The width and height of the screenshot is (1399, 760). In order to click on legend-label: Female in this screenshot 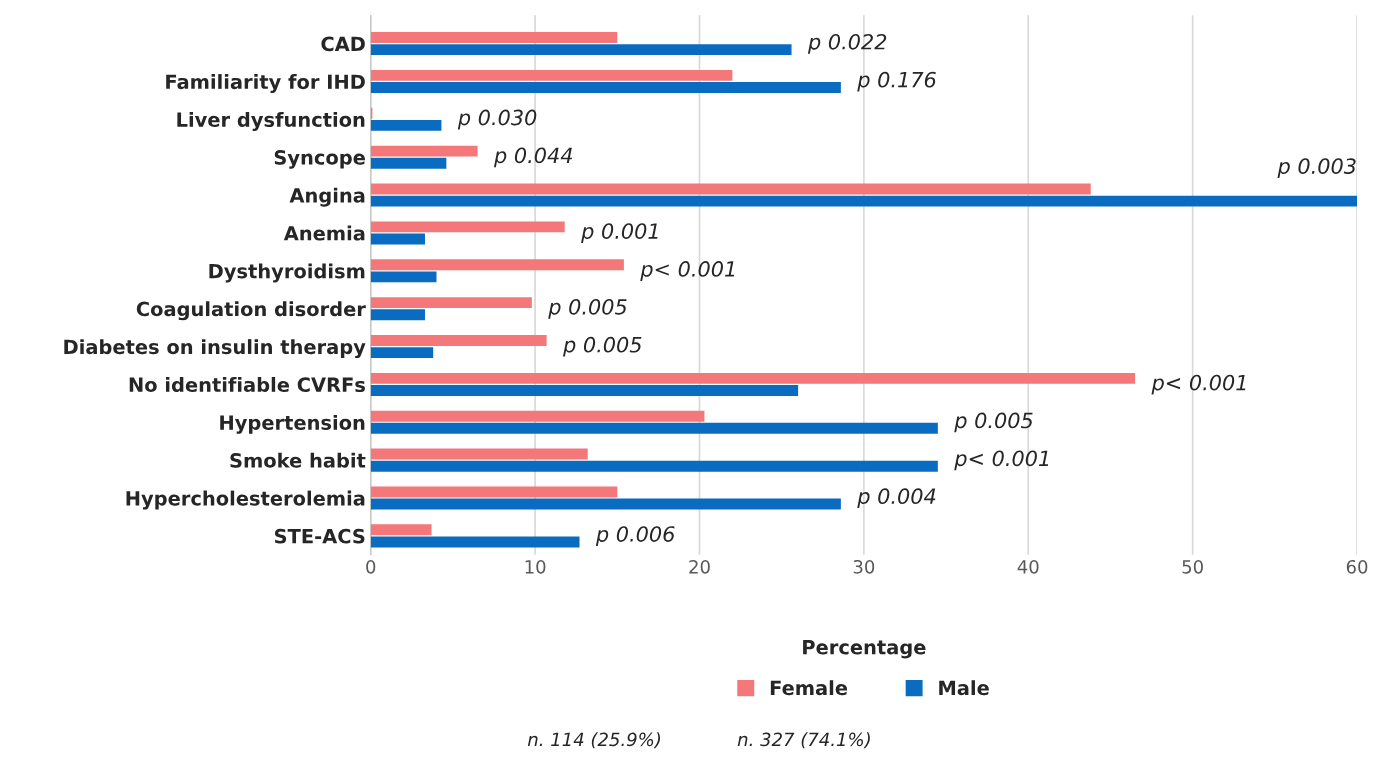, I will do `click(809, 688)`.